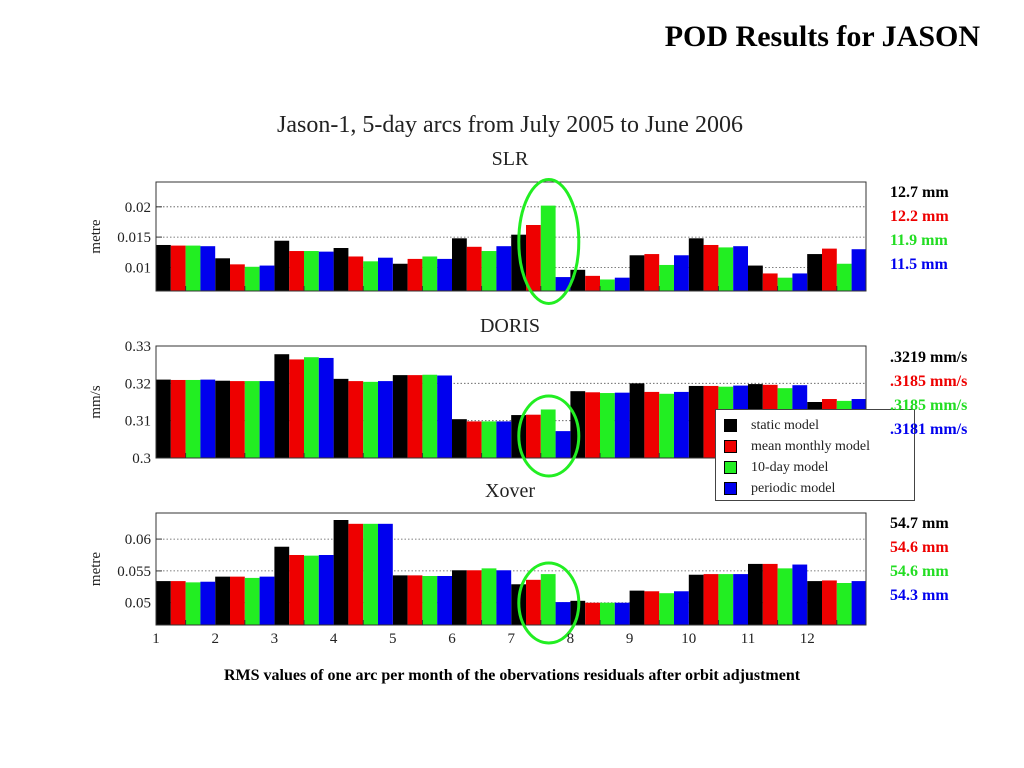 This screenshot has width=1024, height=768. Describe the element at coordinates (929, 357) in the screenshot. I see `doris-stat-static: .3219 mm/s` at that location.